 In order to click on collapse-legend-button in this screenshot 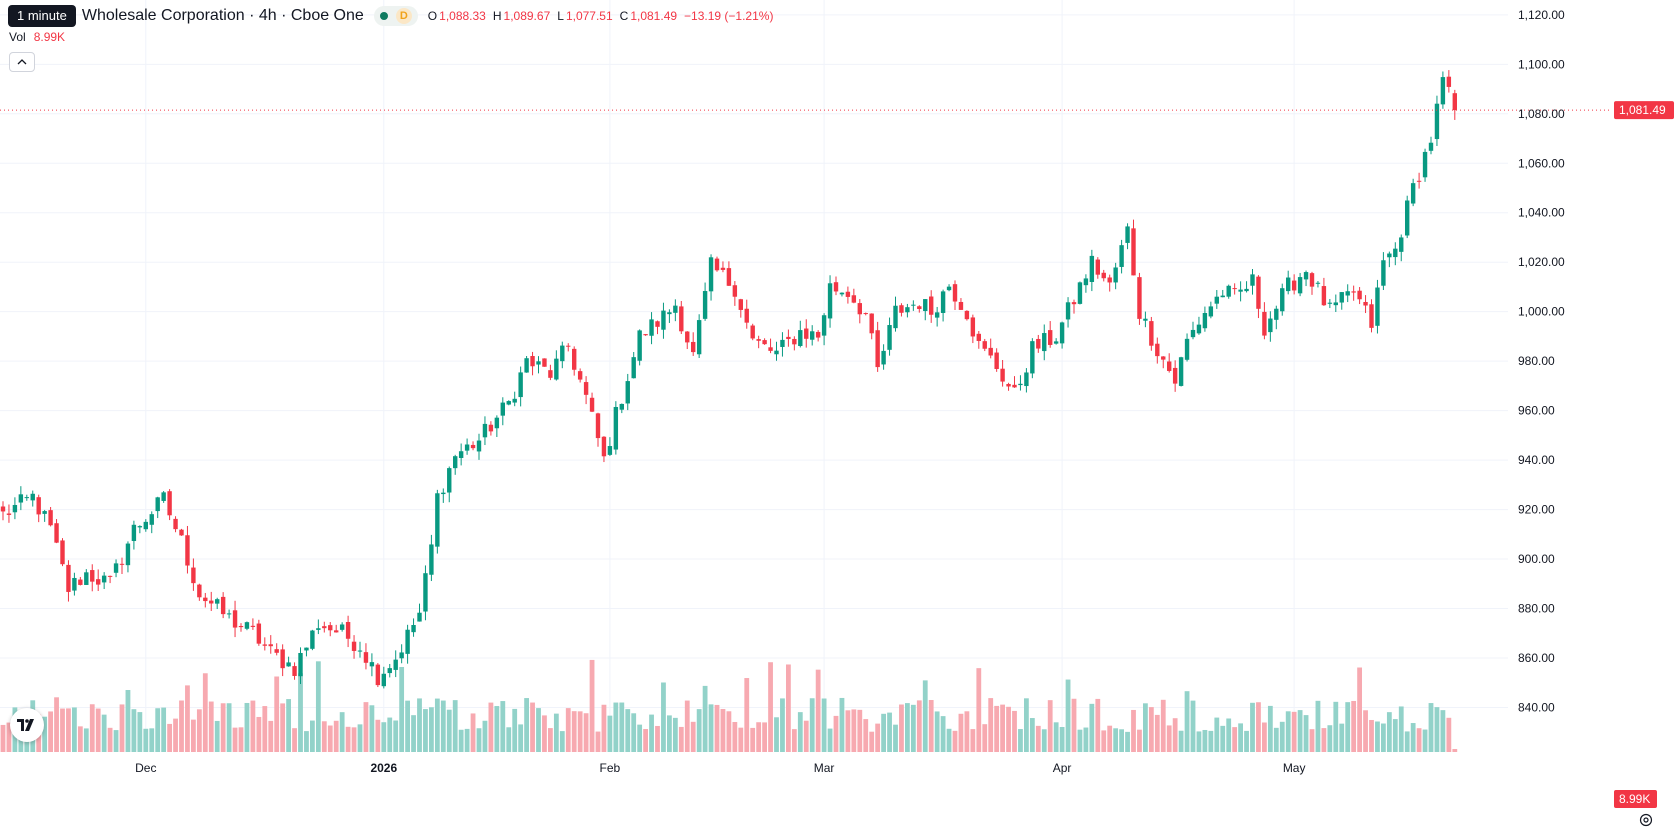, I will do `click(22, 62)`.